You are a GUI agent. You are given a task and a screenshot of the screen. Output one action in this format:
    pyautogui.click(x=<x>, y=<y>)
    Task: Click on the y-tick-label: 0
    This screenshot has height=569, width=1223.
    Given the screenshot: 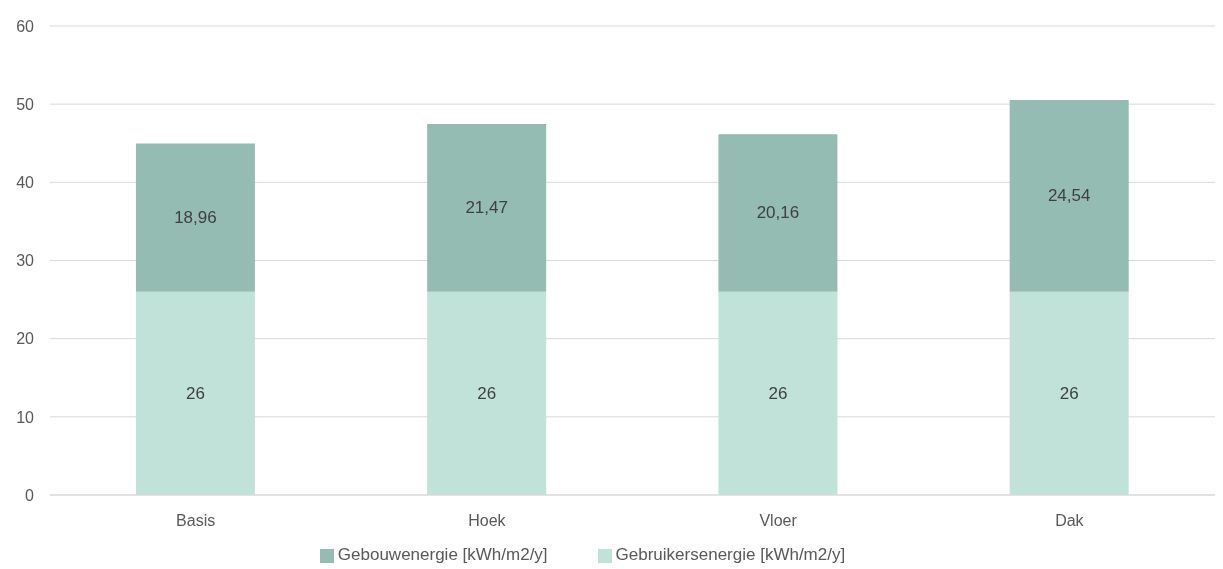 What is the action you would take?
    pyautogui.click(x=30, y=495)
    